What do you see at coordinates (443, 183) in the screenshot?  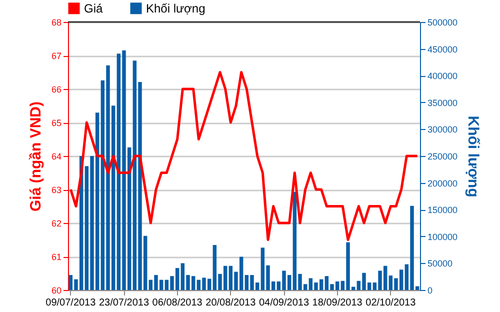 I see `y2-tick-label: 200000` at bounding box center [443, 183].